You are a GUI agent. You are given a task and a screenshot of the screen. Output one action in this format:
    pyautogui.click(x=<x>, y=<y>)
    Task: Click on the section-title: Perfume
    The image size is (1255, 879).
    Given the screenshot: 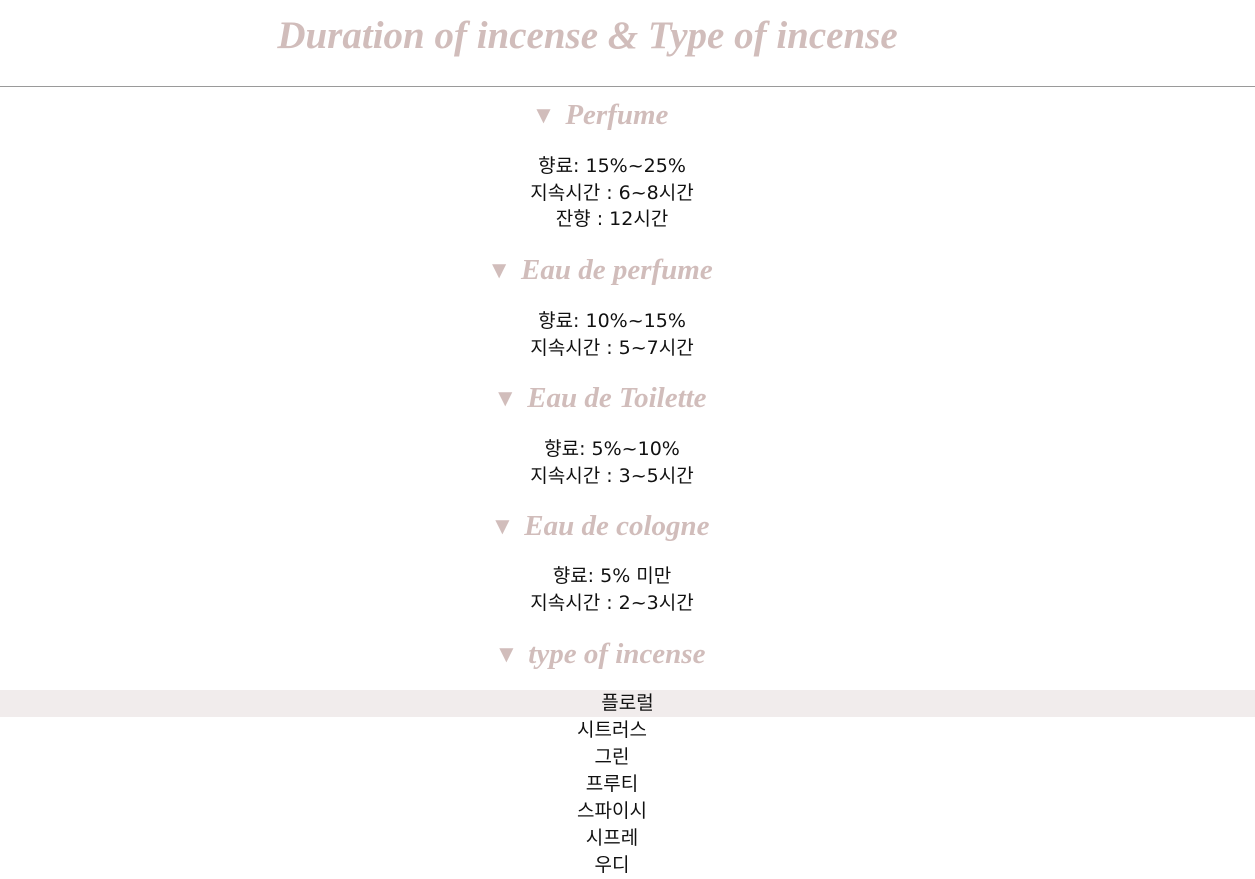 What is the action you would take?
    pyautogui.click(x=617, y=115)
    